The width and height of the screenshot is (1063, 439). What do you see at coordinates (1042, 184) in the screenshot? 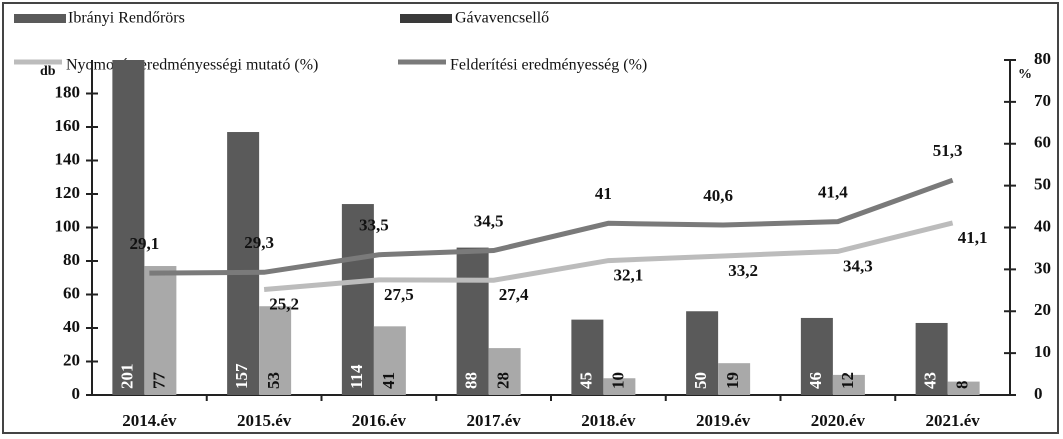
I see `y2-tick-label: 50` at bounding box center [1042, 184].